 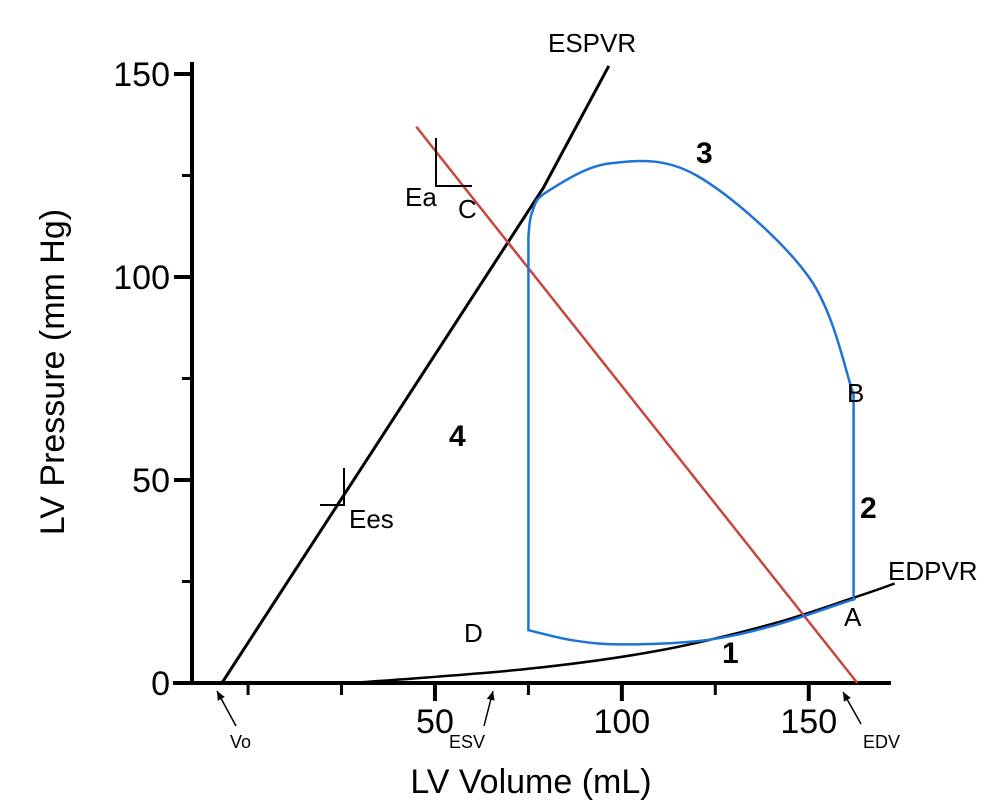 I want to click on phase-label-1: 1, so click(x=730, y=653).